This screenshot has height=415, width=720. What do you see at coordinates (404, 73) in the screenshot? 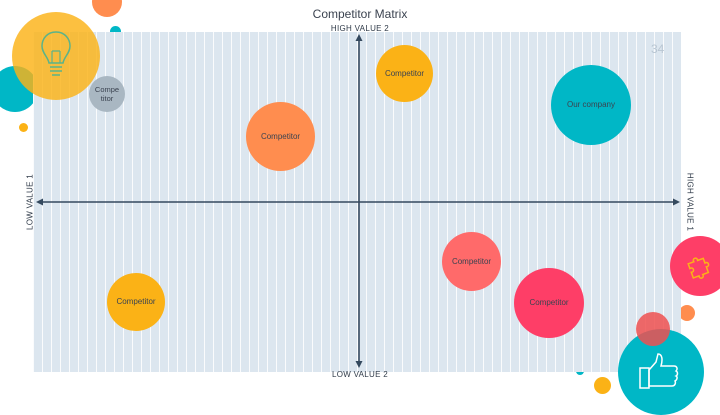
I see `bubble-competitor-top-yellow: Competitor` at bounding box center [404, 73].